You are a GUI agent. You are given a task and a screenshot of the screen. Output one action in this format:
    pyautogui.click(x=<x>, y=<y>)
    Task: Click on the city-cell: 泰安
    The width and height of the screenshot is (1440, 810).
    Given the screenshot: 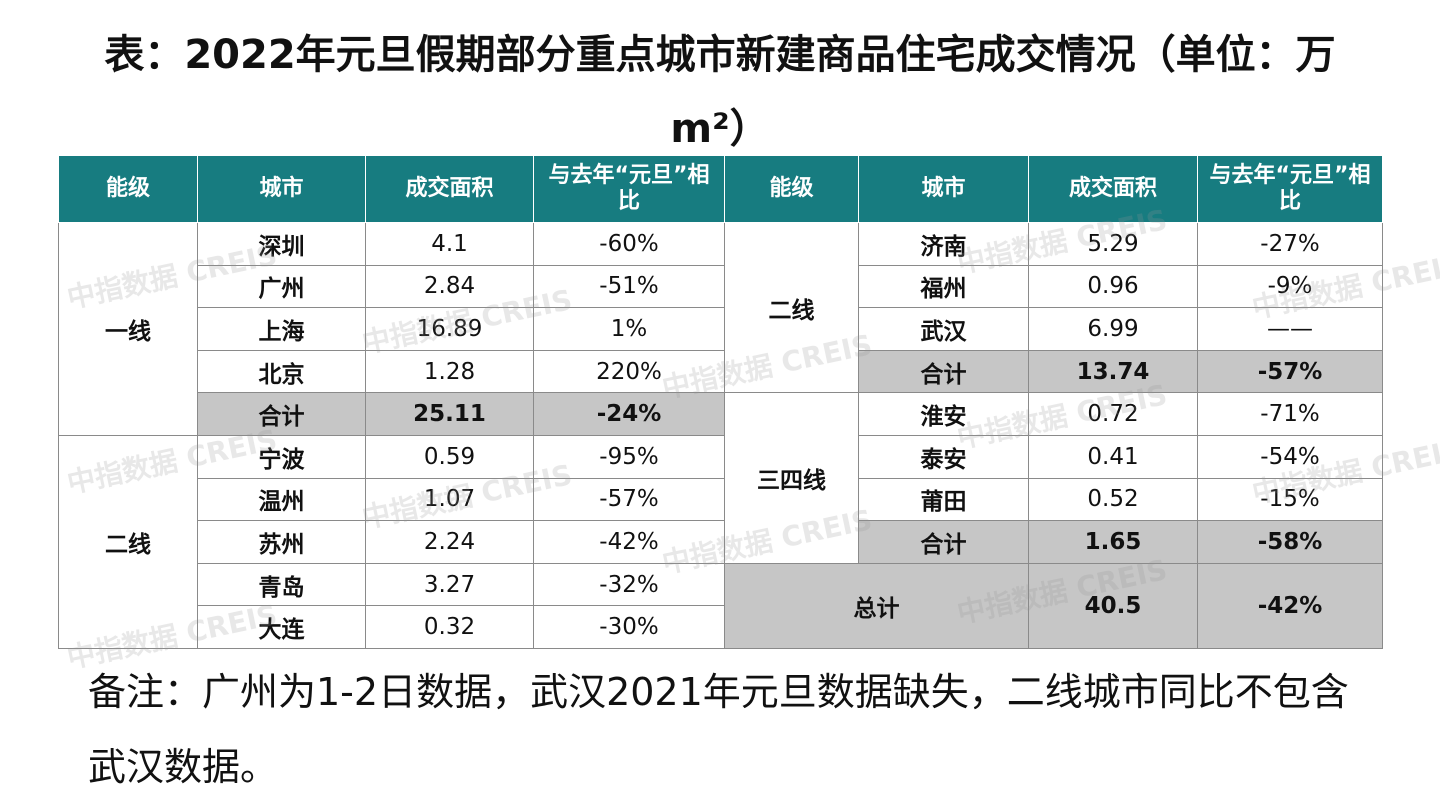 What is the action you would take?
    pyautogui.click(x=943, y=456)
    